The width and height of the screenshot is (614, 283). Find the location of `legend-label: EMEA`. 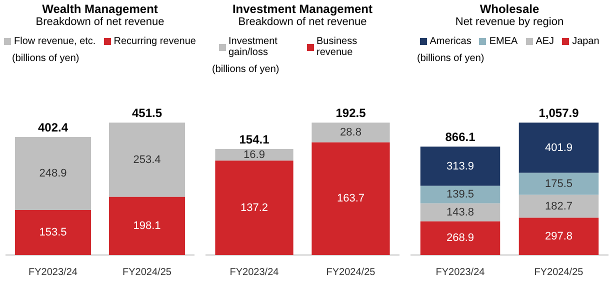

legend-label: EMEA is located at coordinates (503, 41).